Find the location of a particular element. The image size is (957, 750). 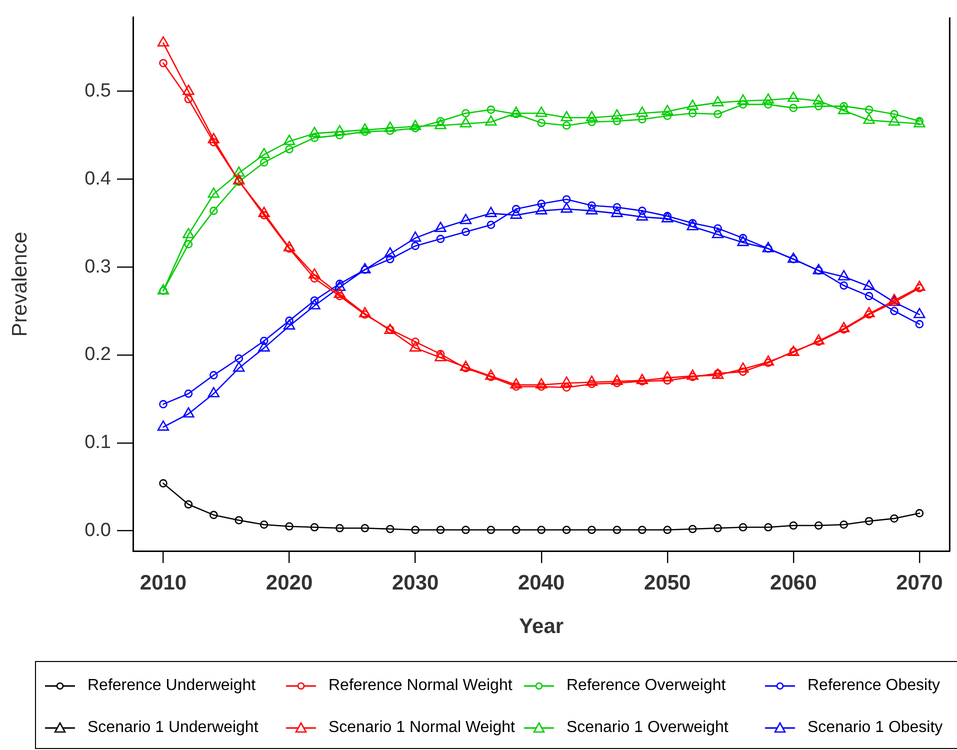

y-tick-label: 0.4 is located at coordinates (98, 179).